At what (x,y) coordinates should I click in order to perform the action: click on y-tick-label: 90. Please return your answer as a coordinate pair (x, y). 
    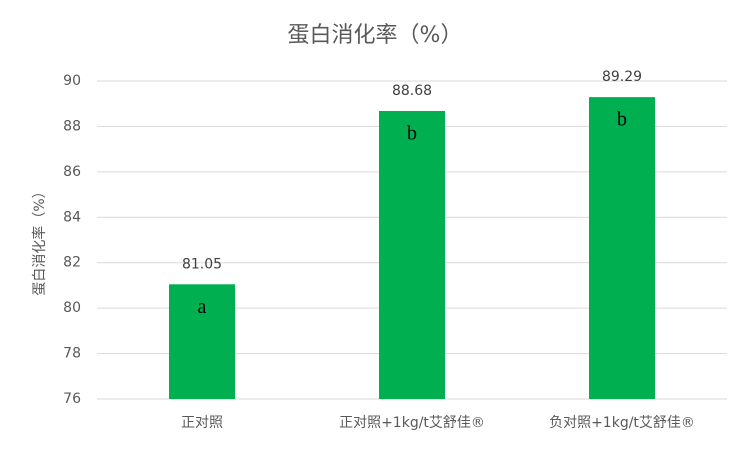
    Looking at the image, I should click on (72, 81).